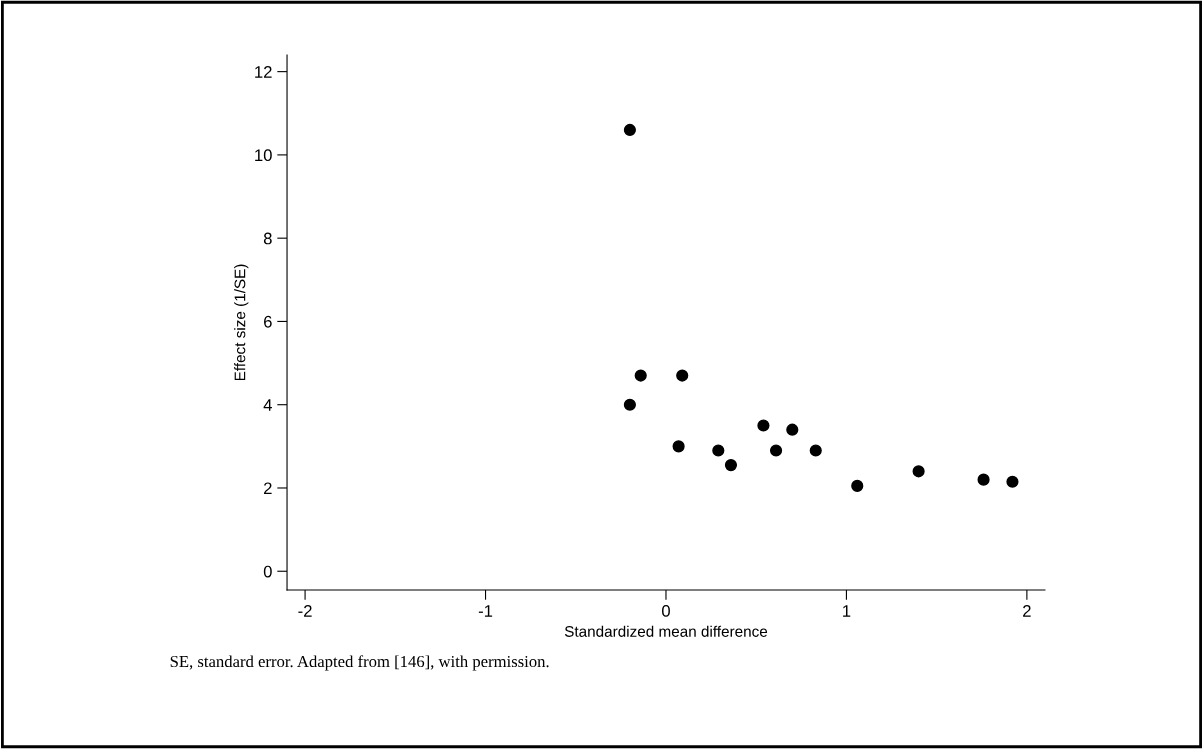 This screenshot has height=749, width=1203. I want to click on y-tick-label: 4, so click(267, 405).